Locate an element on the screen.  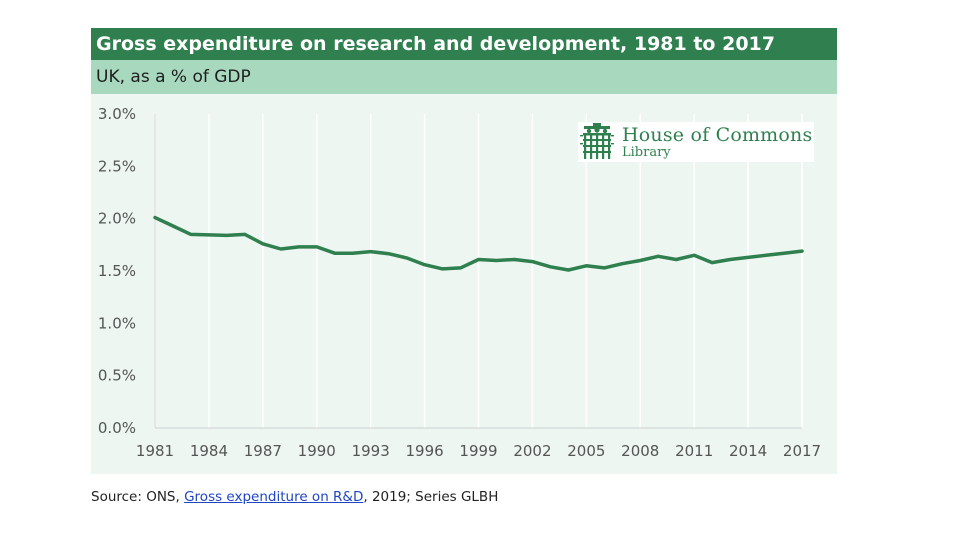
y-tick-label: 2.0% is located at coordinates (117, 219).